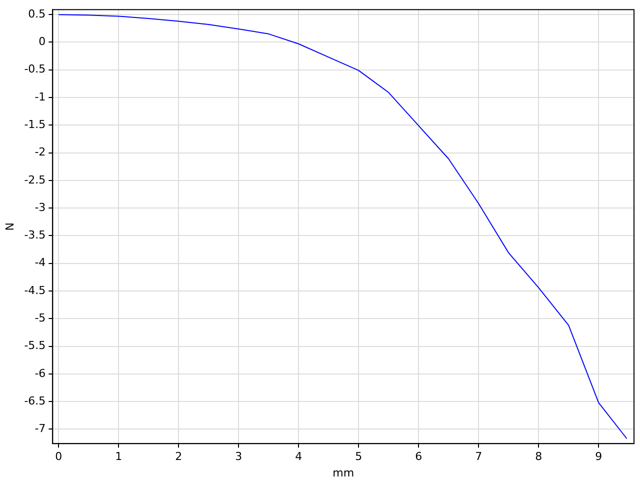 Image resolution: width=640 pixels, height=480 pixels. Describe the element at coordinates (478, 457) in the screenshot. I see `x-tick-label: 7` at that location.